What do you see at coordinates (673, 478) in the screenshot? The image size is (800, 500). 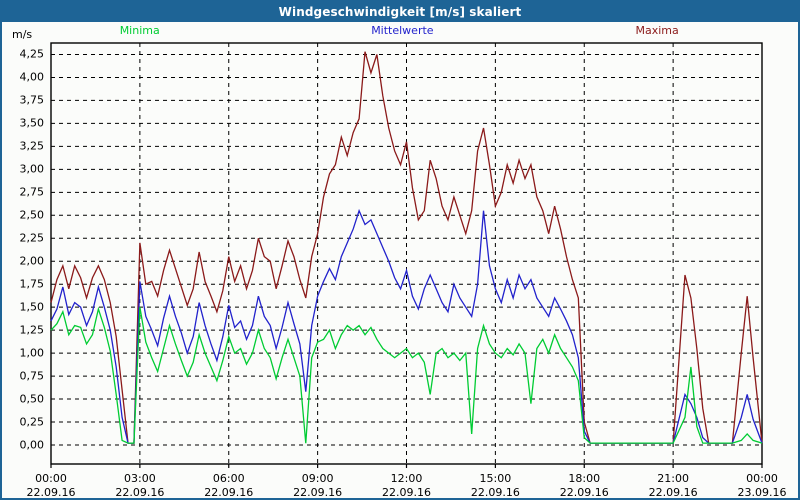 I see `x-axis-tick-time: 21:00` at bounding box center [673, 478].